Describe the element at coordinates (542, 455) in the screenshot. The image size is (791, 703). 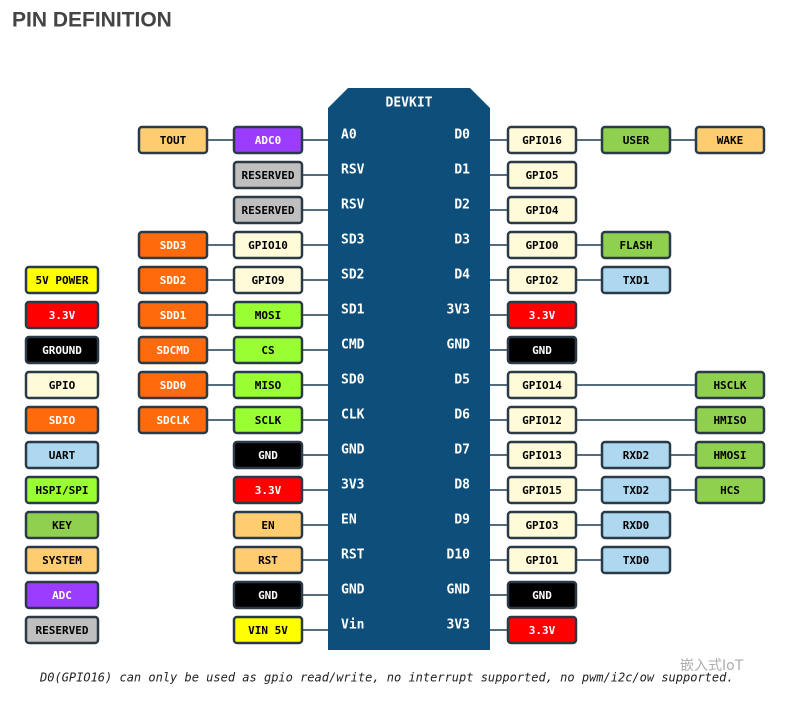
I see `box-label: GPIO13` at that location.